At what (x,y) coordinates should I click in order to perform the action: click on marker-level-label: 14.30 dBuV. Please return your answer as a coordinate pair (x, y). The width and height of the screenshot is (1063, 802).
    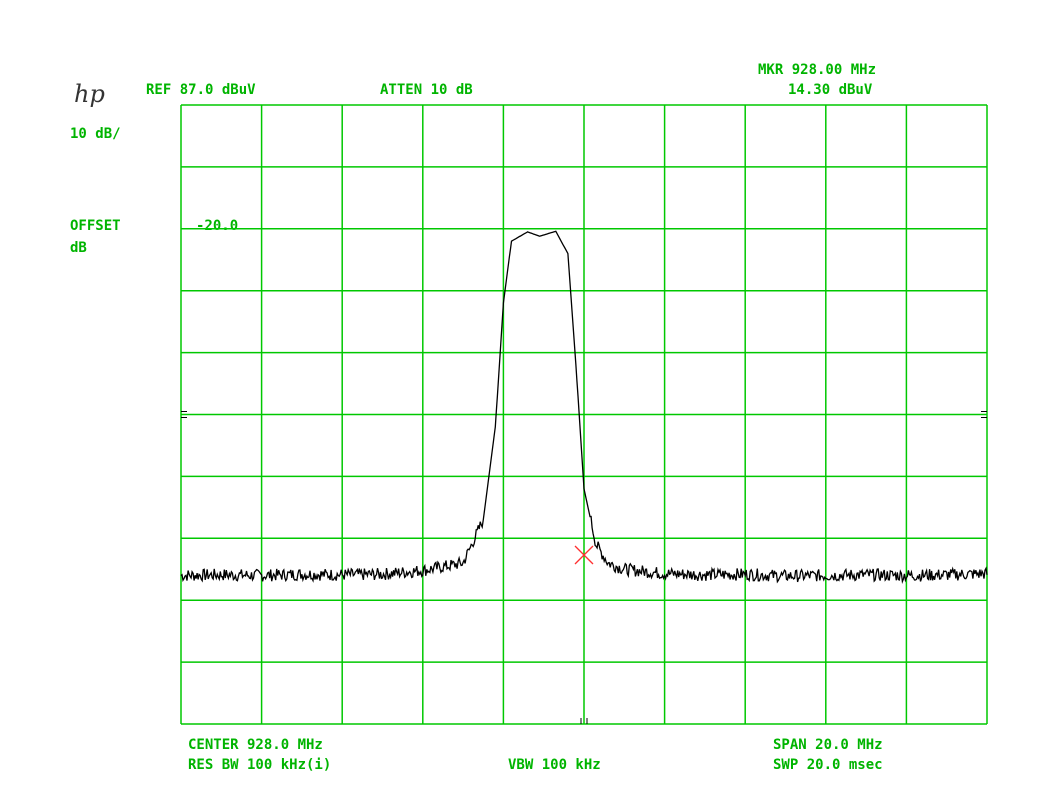
    Looking at the image, I should click on (830, 90).